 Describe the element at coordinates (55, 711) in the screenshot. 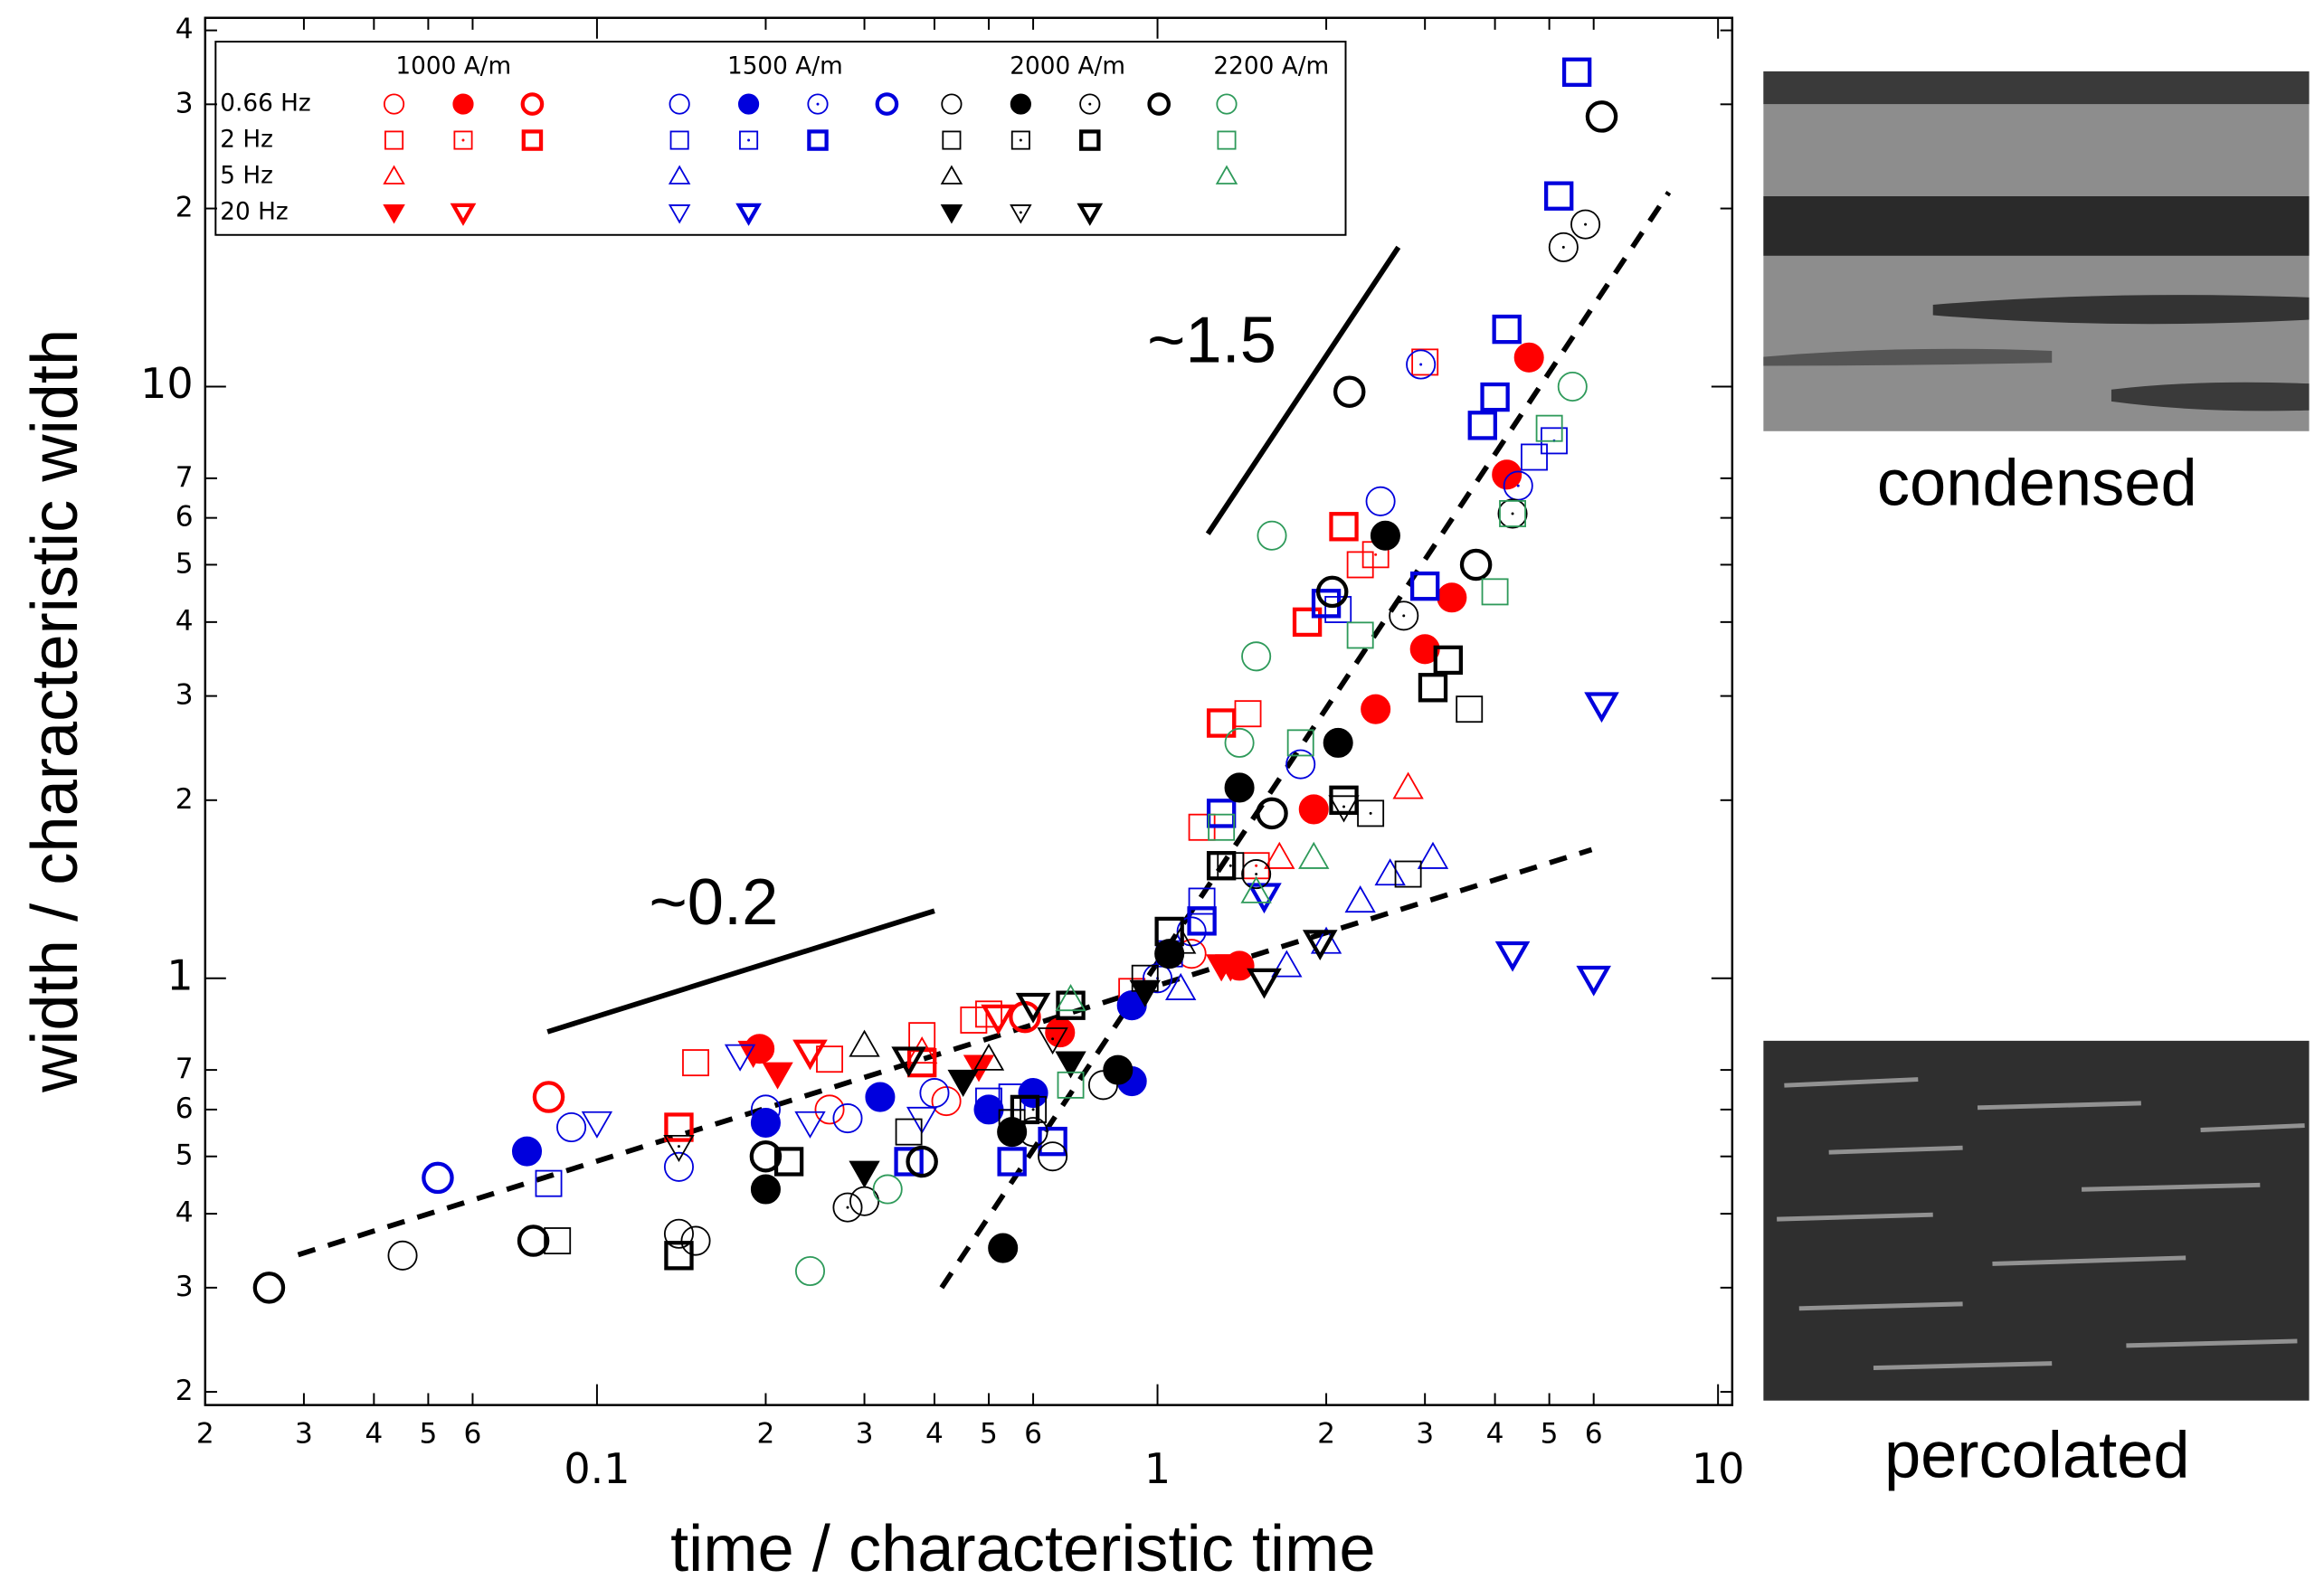

I see `y-axis-title: width / characteristic width` at that location.